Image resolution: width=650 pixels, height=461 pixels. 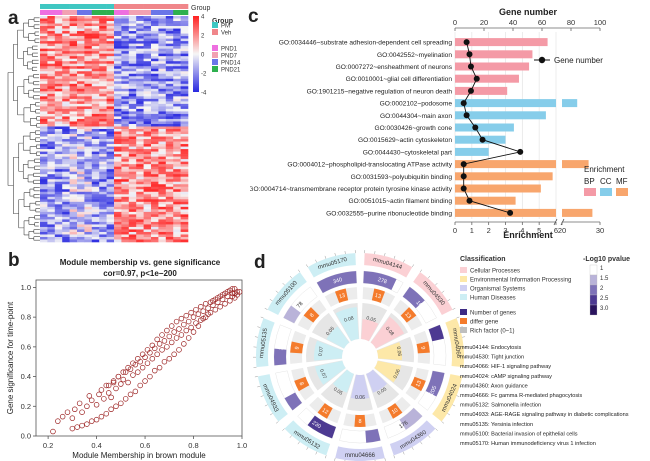 What do you see at coordinates (463, 176) in the screenshot?
I see `gene-number-point` at bounding box center [463, 176].